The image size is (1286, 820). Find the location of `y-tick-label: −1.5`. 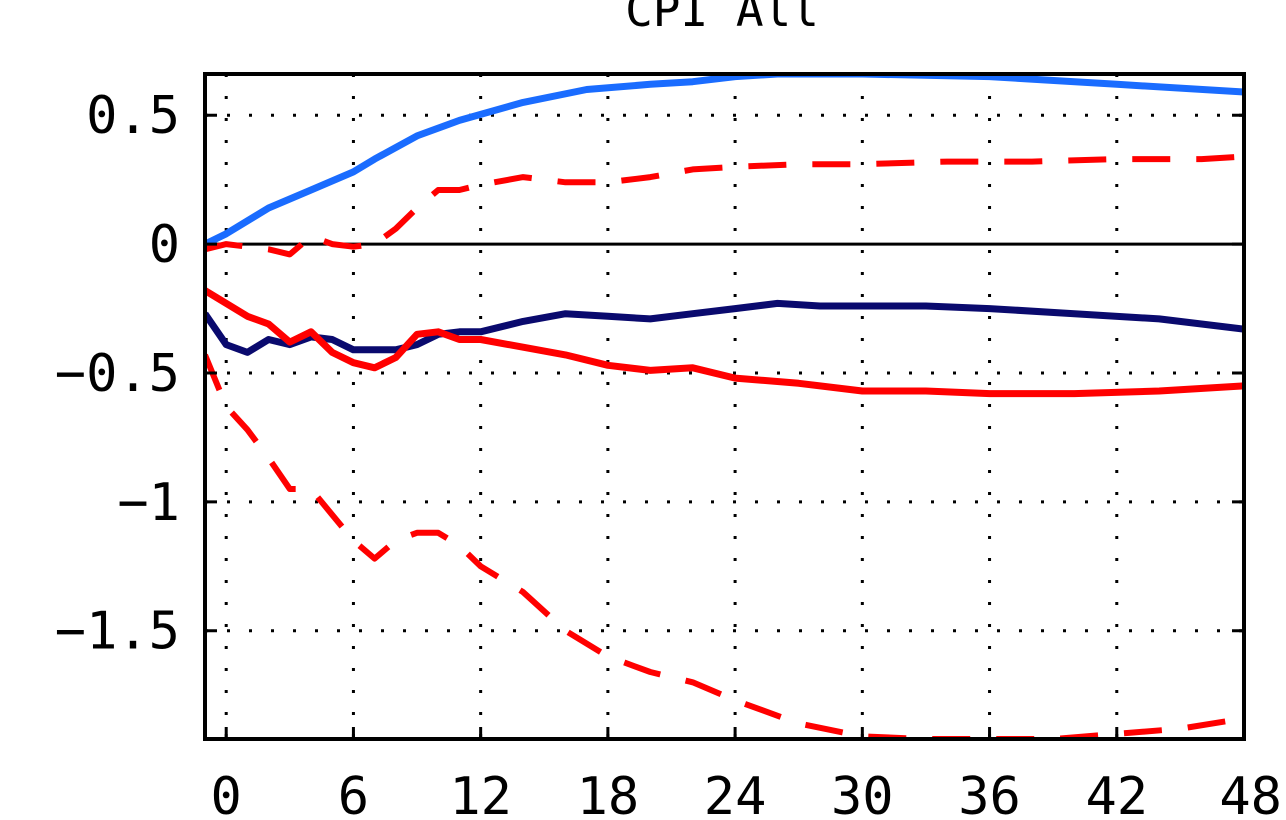

y-tick-label: −1.5 is located at coordinates (117, 632).